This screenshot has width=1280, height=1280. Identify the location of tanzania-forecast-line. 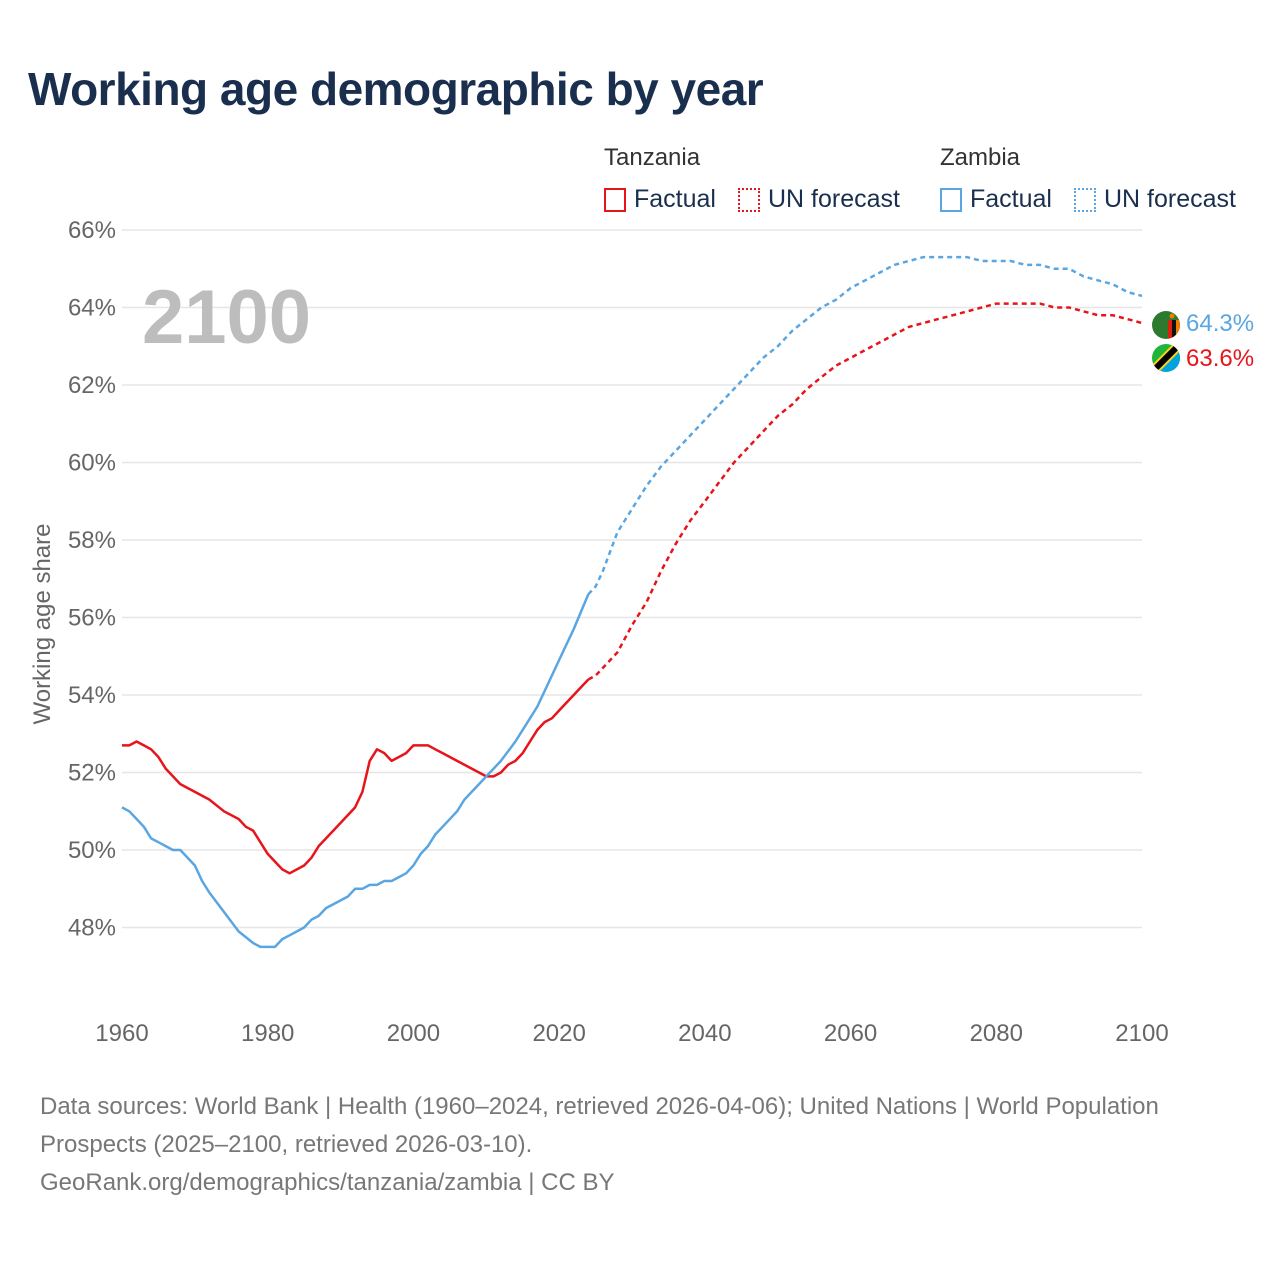
(865, 491).